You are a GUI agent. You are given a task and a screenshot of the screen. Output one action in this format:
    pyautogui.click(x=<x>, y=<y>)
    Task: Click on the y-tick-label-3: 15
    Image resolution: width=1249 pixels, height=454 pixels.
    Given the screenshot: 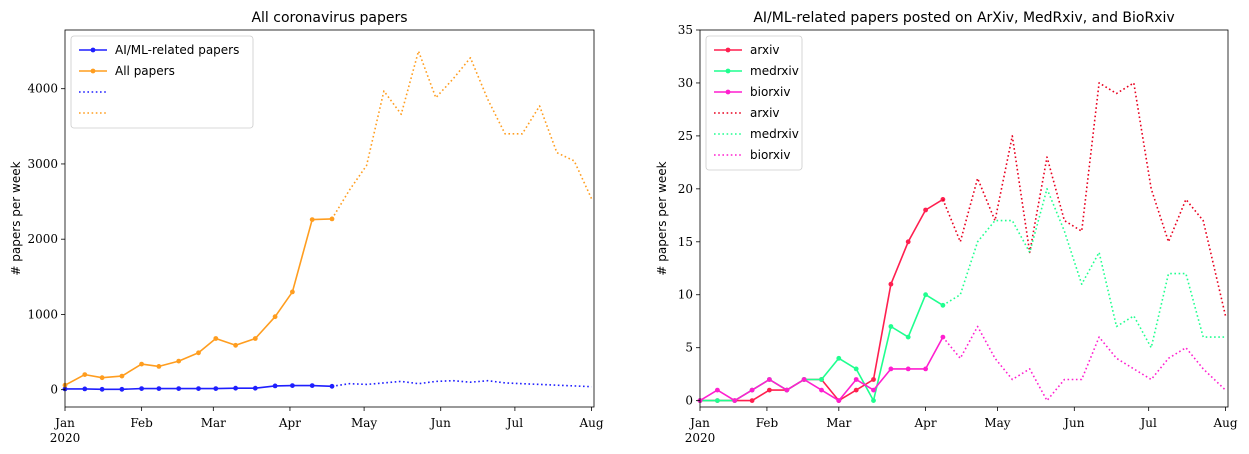 What is the action you would take?
    pyautogui.click(x=685, y=242)
    